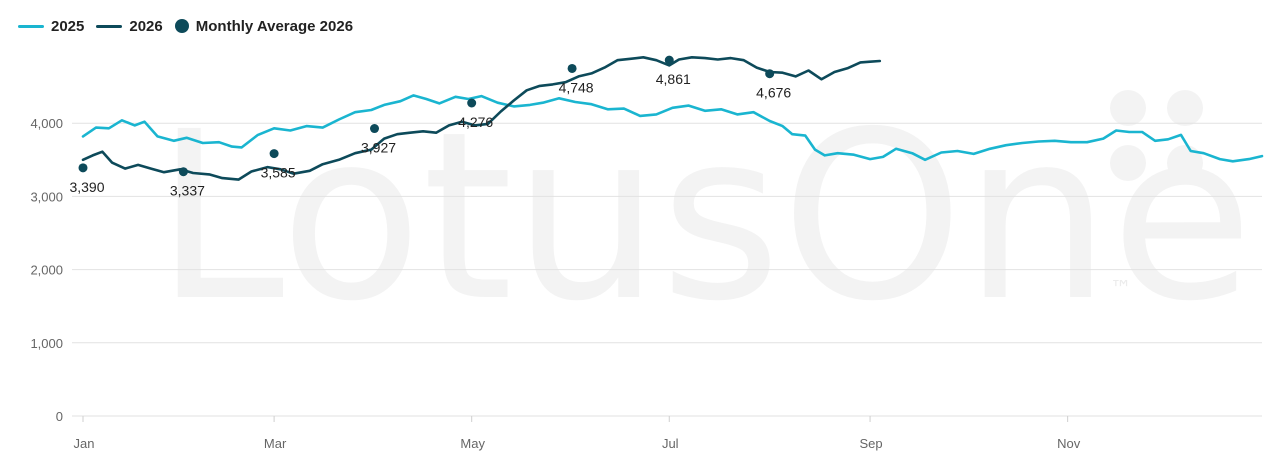  I want to click on x-tick-label-3: Jul, so click(670, 443).